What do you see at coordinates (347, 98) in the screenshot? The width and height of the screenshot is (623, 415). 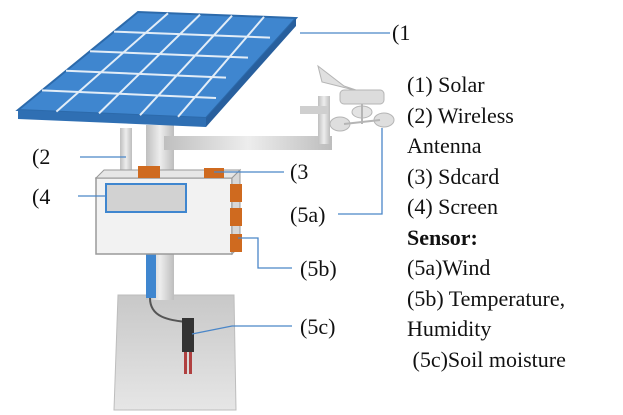 I see `wind-sensor` at bounding box center [347, 98].